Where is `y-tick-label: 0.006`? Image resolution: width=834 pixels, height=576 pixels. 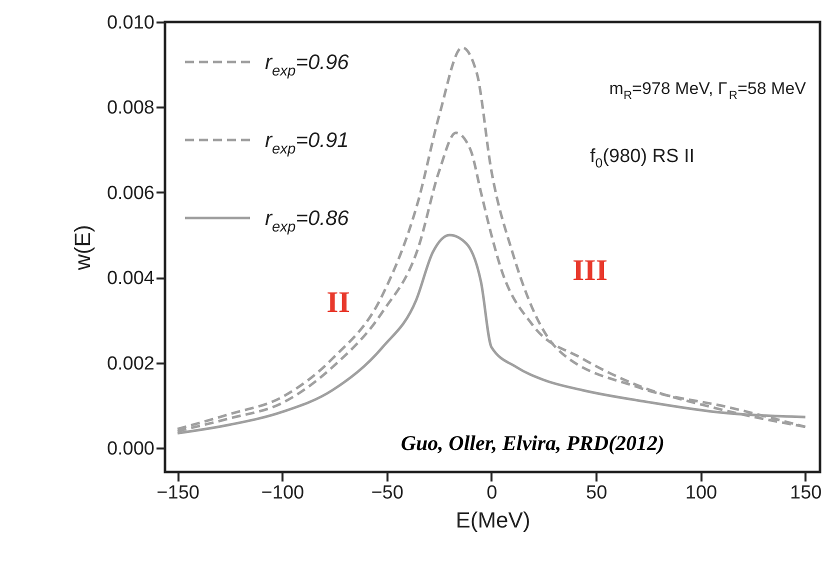 y-tick-label: 0.006 is located at coordinates (130, 193).